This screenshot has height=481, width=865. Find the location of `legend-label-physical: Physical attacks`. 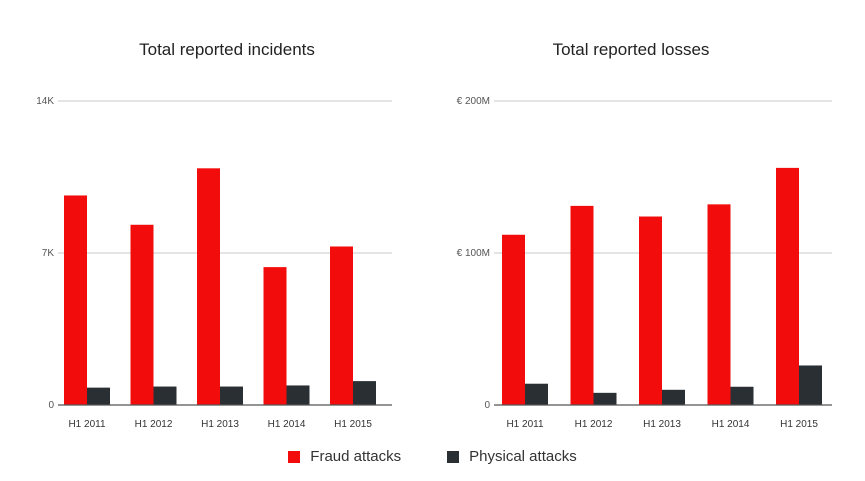

legend-label-physical: Physical attacks is located at coordinates (523, 456).